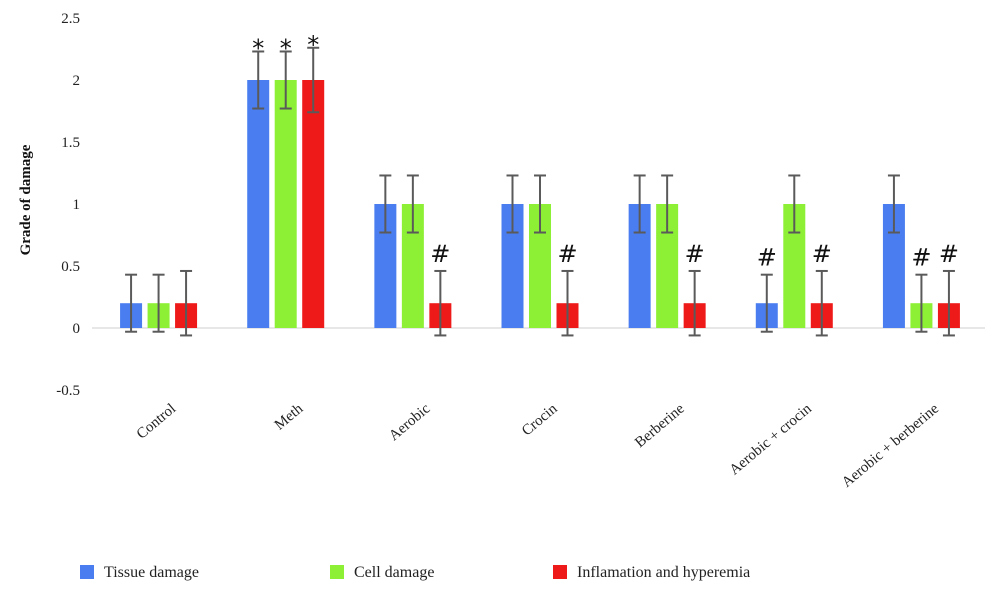 The height and width of the screenshot is (599, 1000). Describe the element at coordinates (313, 204) in the screenshot. I see `bar-inflamation-and-hyperemia` at that location.